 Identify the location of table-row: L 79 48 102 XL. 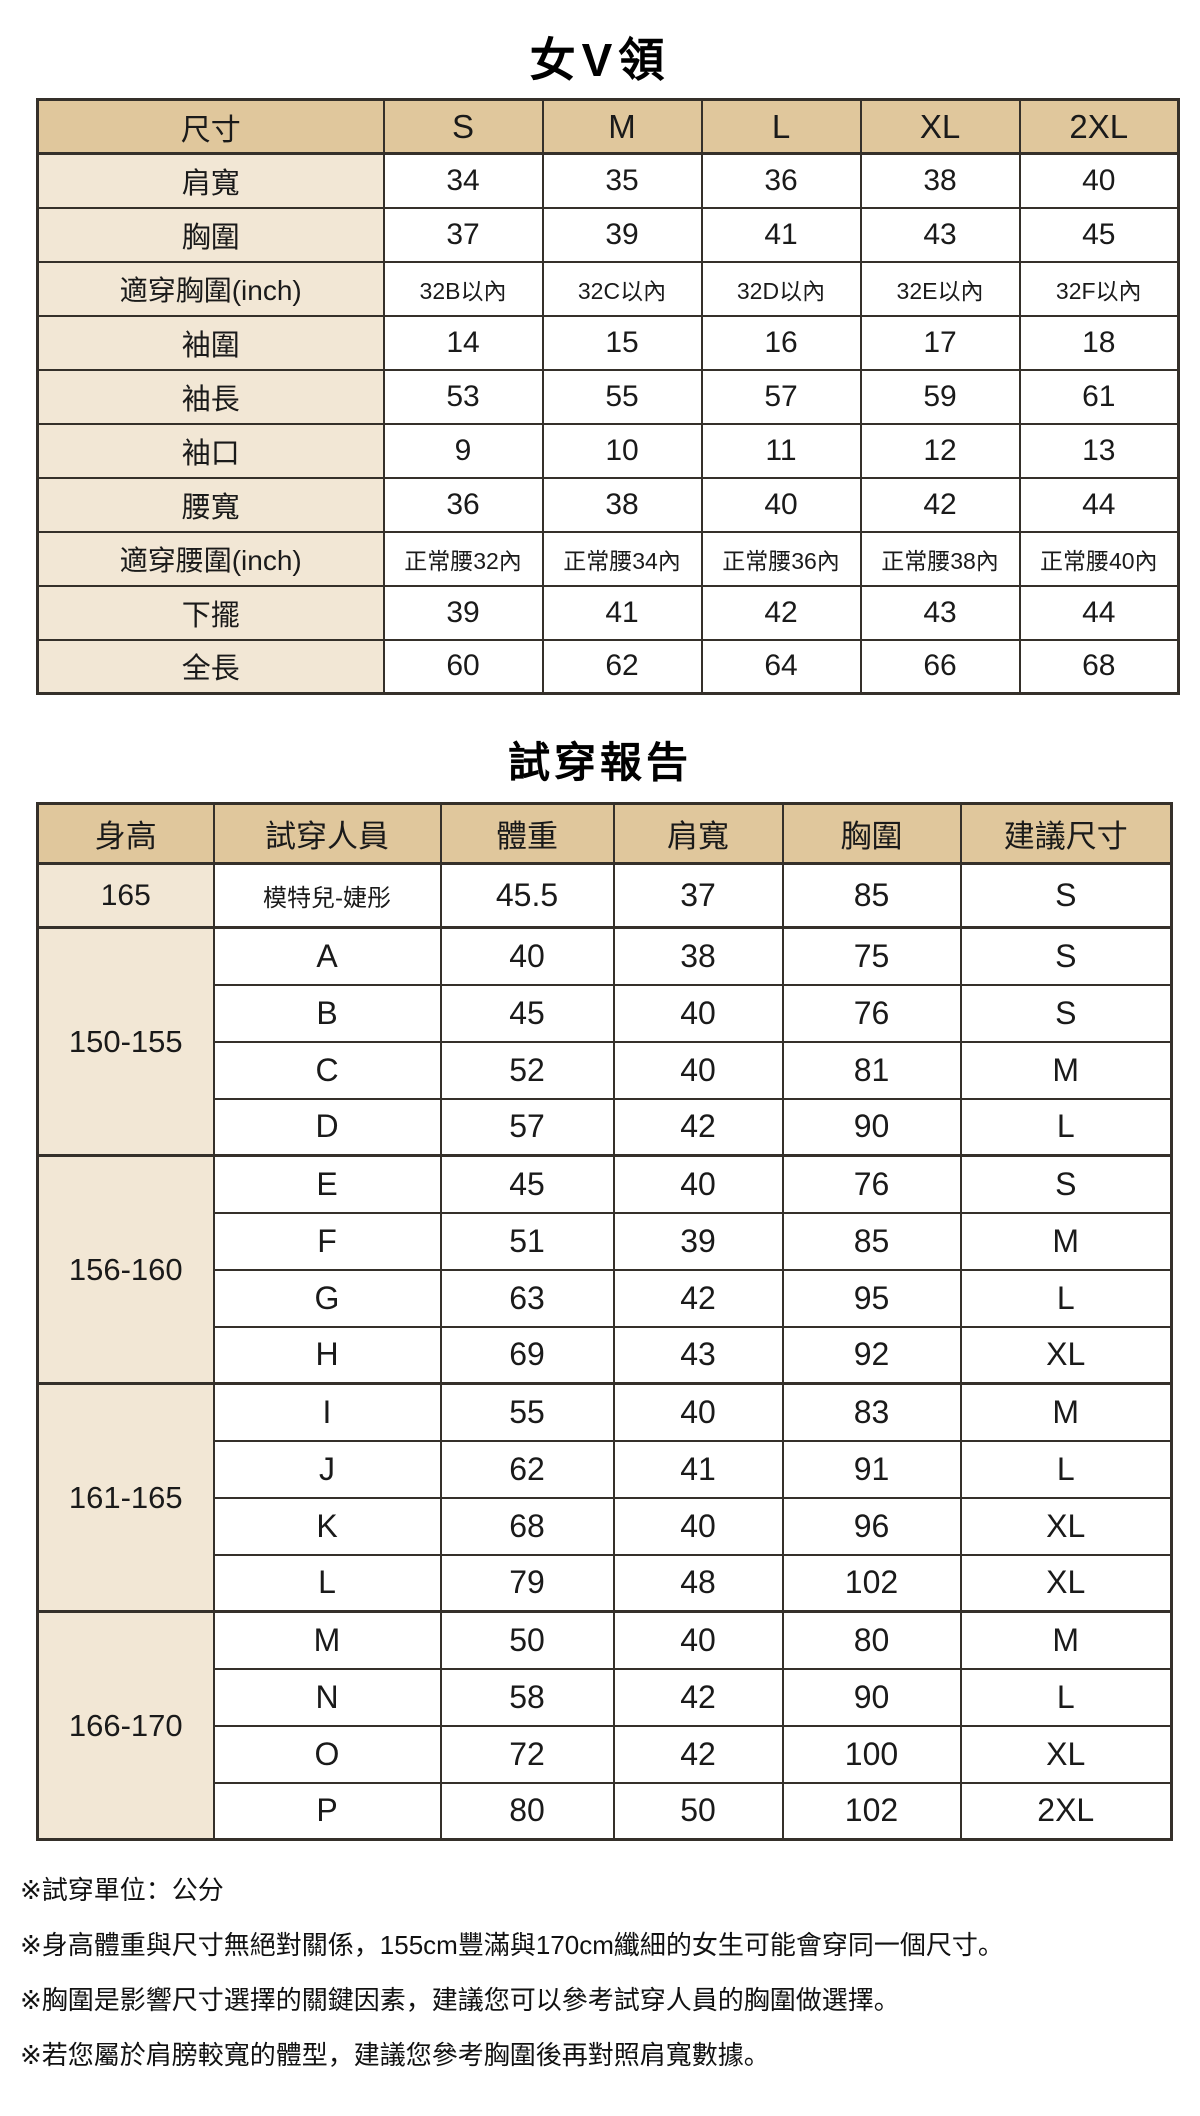
(605, 1583).